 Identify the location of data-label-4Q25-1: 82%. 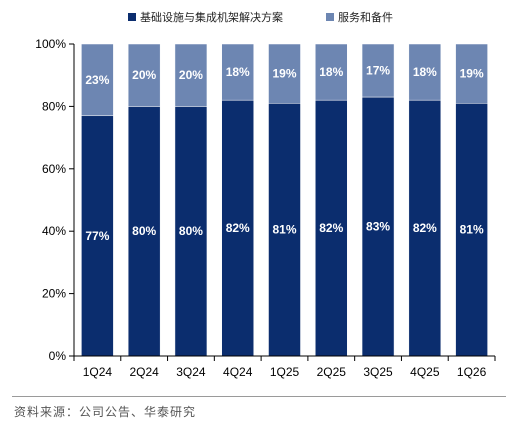
(425, 228).